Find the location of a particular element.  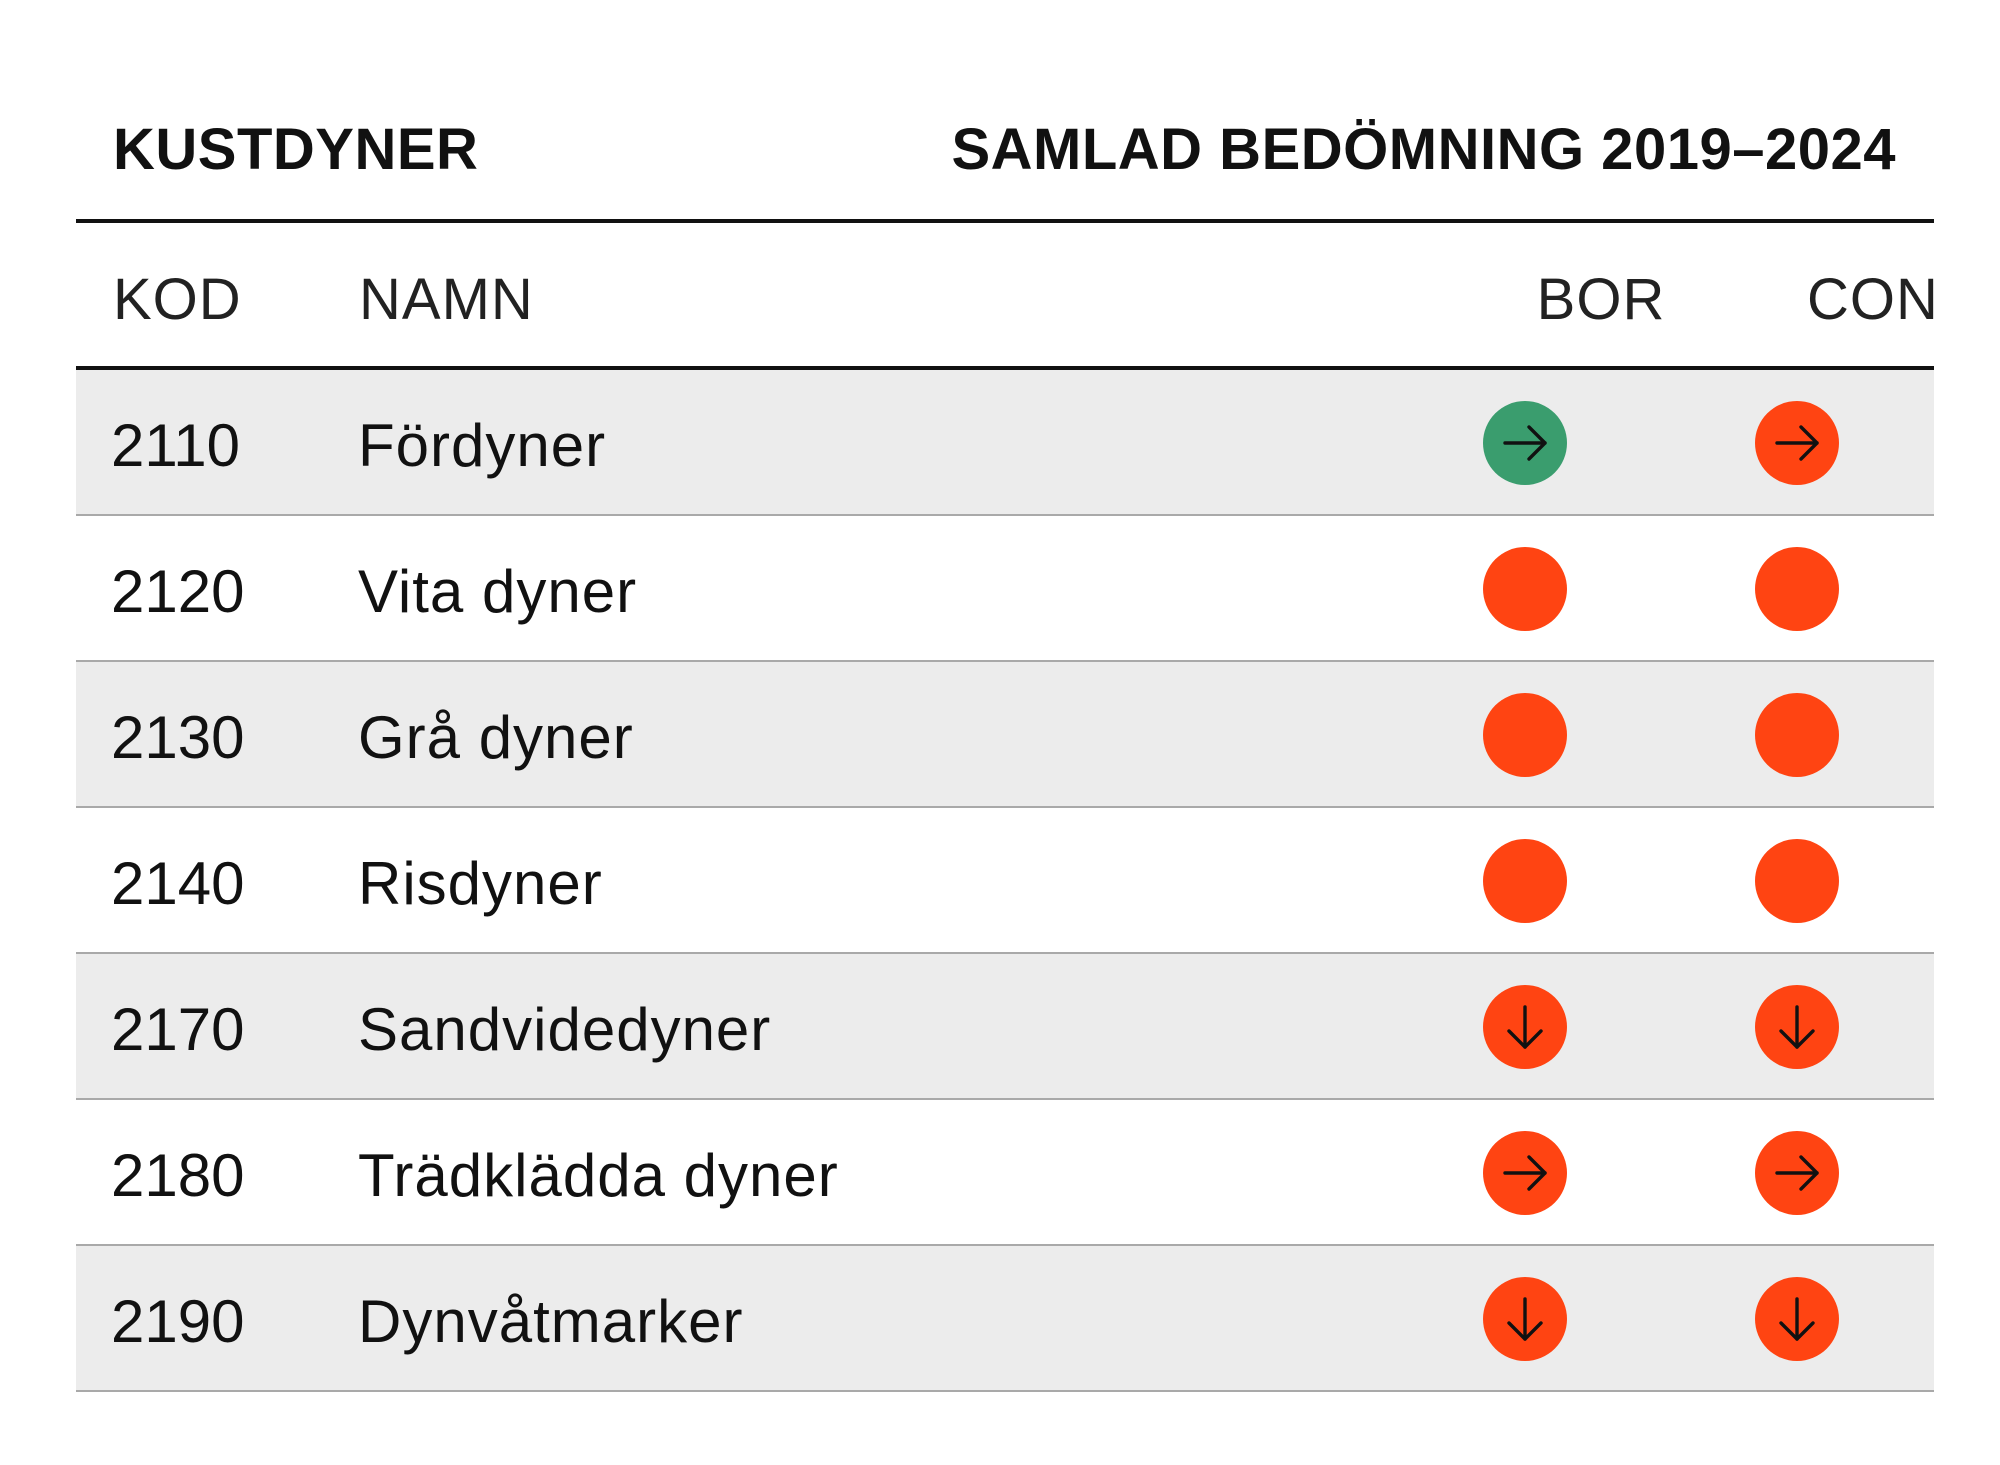

header-namn: NAMN is located at coordinates (446, 299).